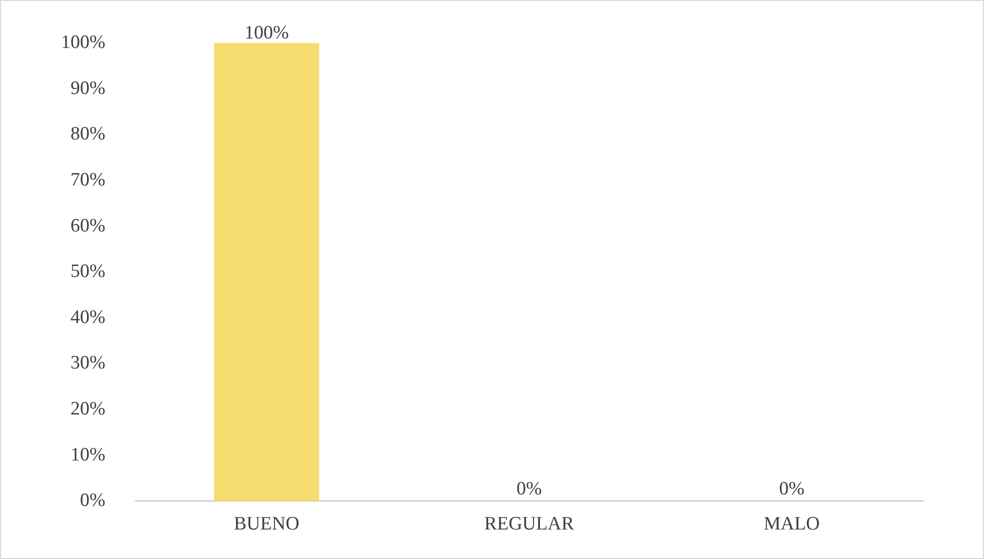 This screenshot has width=984, height=559. Describe the element at coordinates (267, 524) in the screenshot. I see `x-tick-label: BUENO` at that location.